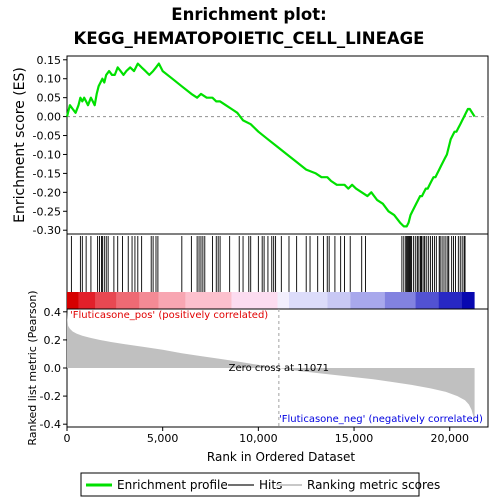  What do you see at coordinates (53, 368) in the screenshot?
I see `metric-ytick-label: 0.0` at bounding box center [53, 368].